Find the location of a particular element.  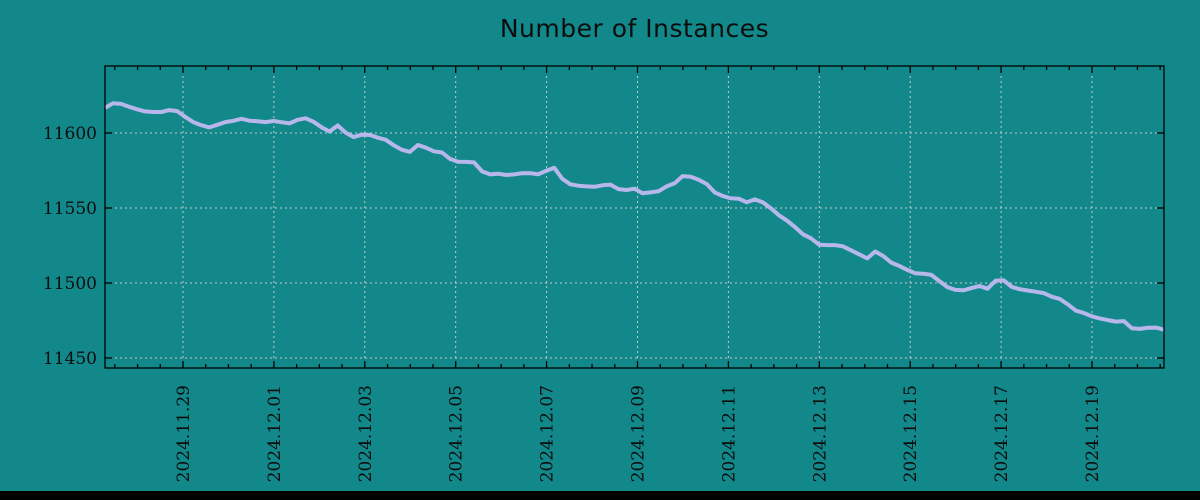

x-tick-label: 2024.12.19 is located at coordinates (1093, 433).